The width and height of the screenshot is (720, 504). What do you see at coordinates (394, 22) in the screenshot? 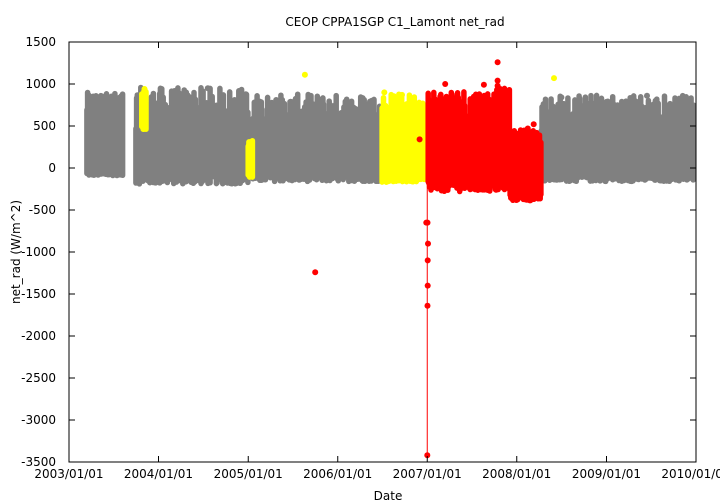
I see `chart-title: CEOP CPPA1SGP C1_Lamont net_rad` at bounding box center [394, 22].